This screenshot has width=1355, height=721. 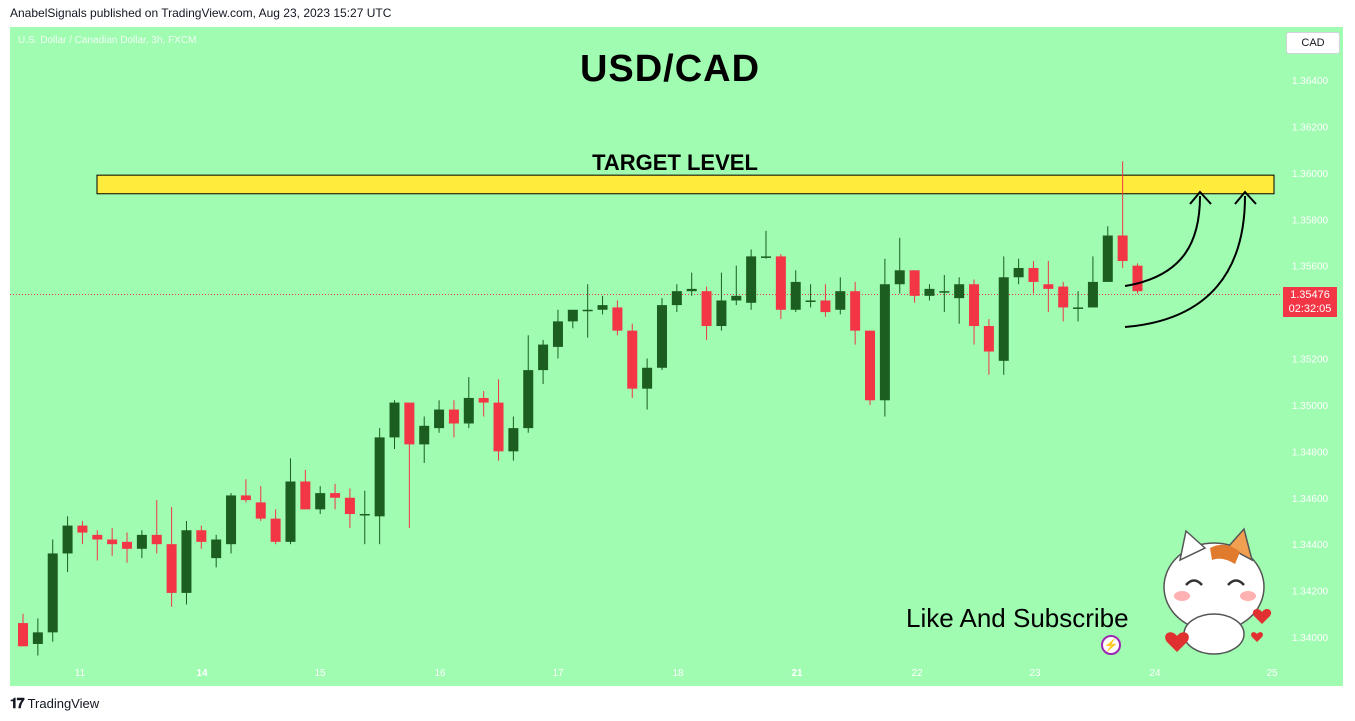 What do you see at coordinates (54, 703) in the screenshot?
I see `footer-brand: 𝟏𝟕 TradingView` at bounding box center [54, 703].